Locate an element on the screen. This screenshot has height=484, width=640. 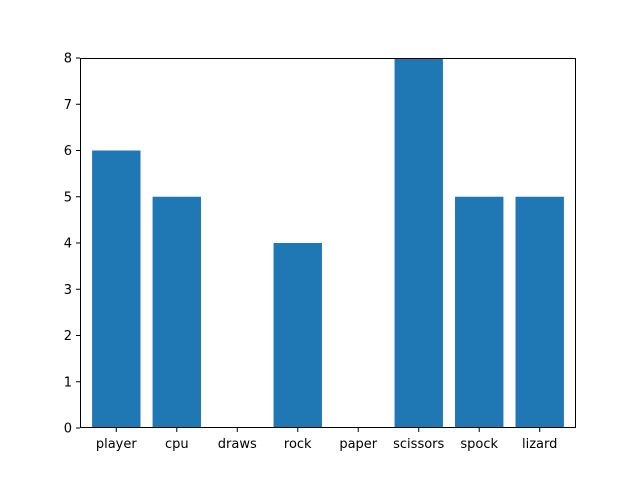
y-tick-label-6: 6 is located at coordinates (68, 151).